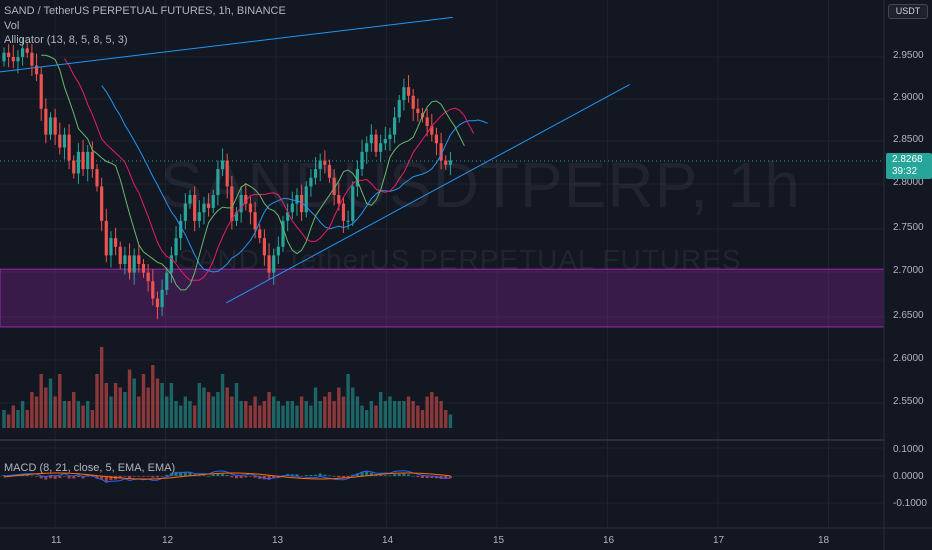 The height and width of the screenshot is (550, 932). I want to click on price-label: 2.7000, so click(908, 270).